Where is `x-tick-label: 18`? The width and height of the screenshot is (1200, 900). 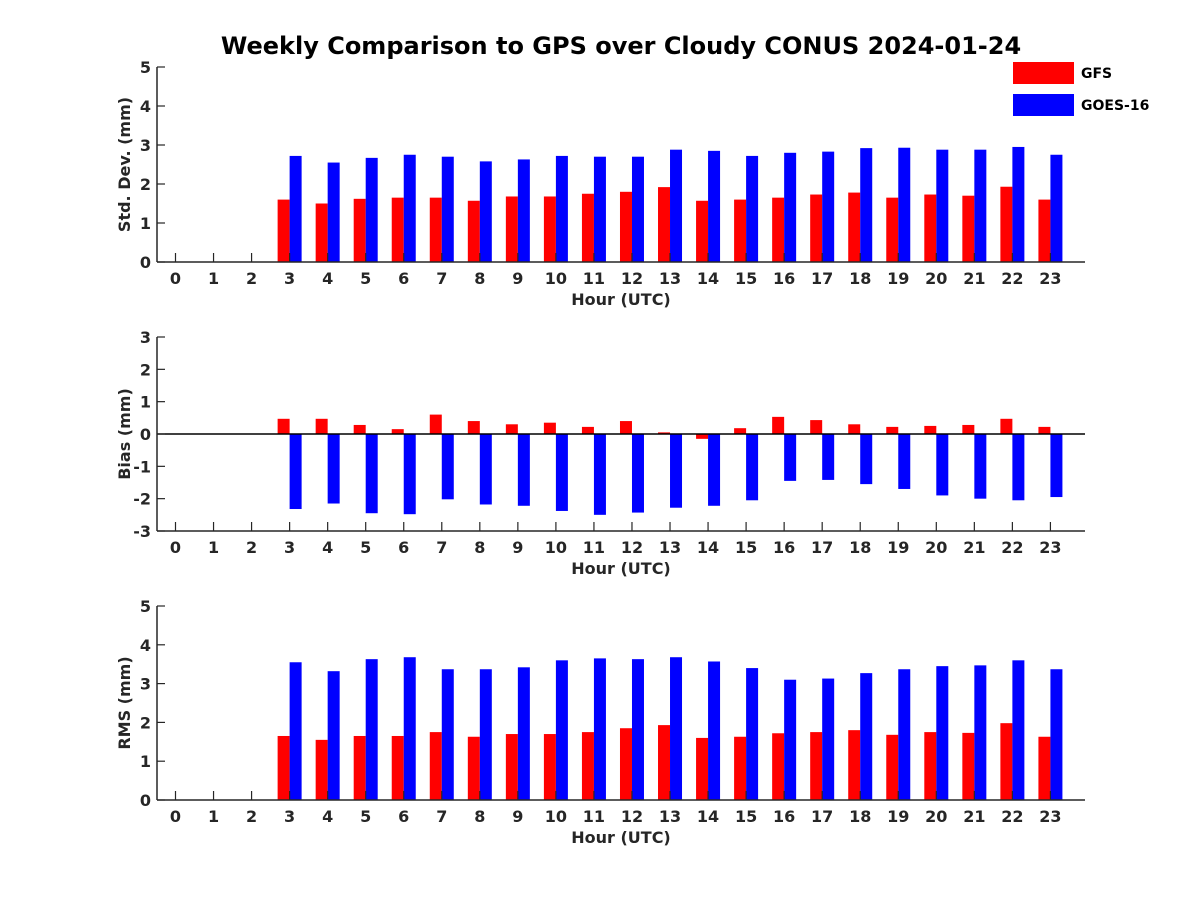
x-tick-label: 18 is located at coordinates (860, 816).